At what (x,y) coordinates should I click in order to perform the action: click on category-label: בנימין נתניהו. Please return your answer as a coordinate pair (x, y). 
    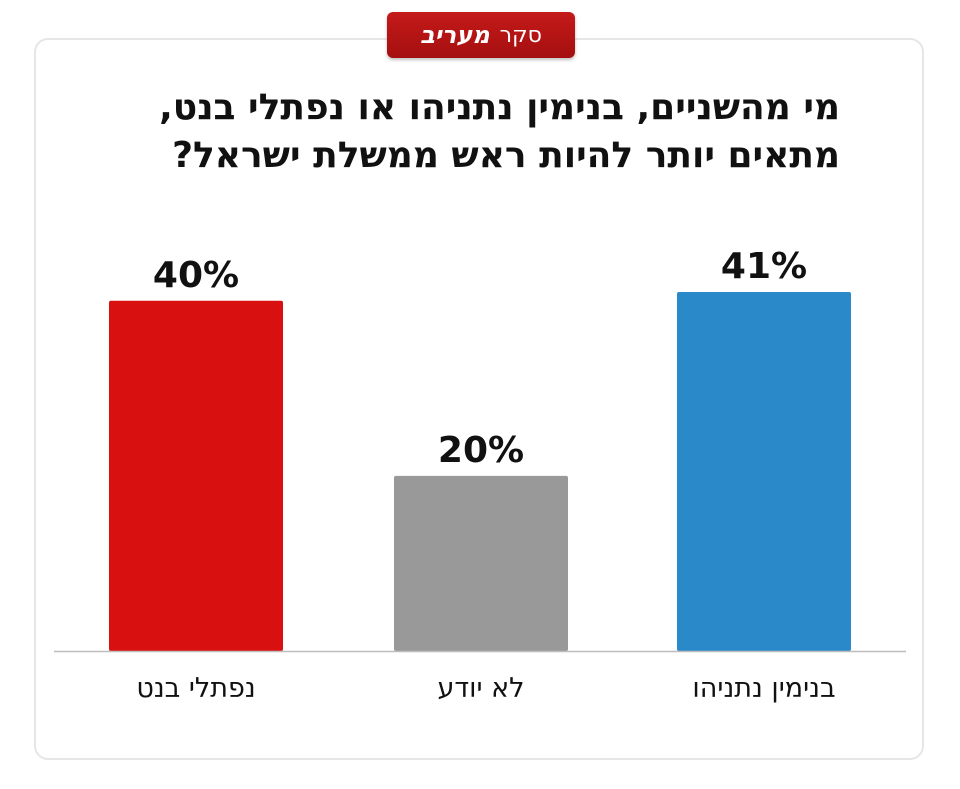
    Looking at the image, I should click on (763, 688).